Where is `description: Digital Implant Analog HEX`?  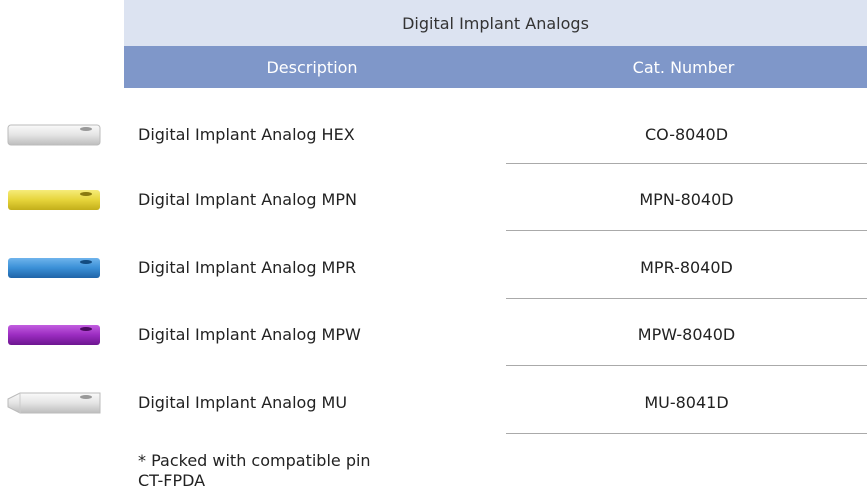
description: Digital Implant Analog HEX is located at coordinates (246, 134).